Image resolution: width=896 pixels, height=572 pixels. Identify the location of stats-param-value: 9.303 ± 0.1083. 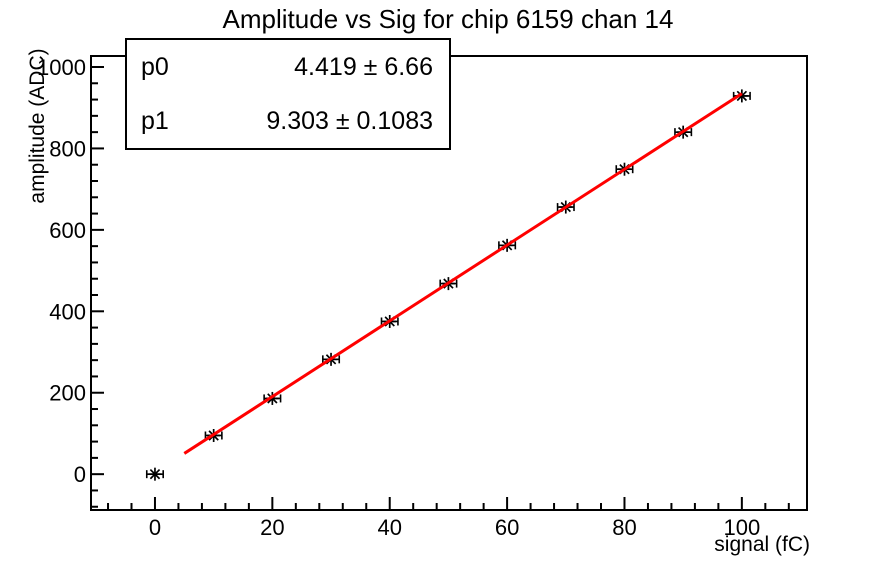
(349, 120).